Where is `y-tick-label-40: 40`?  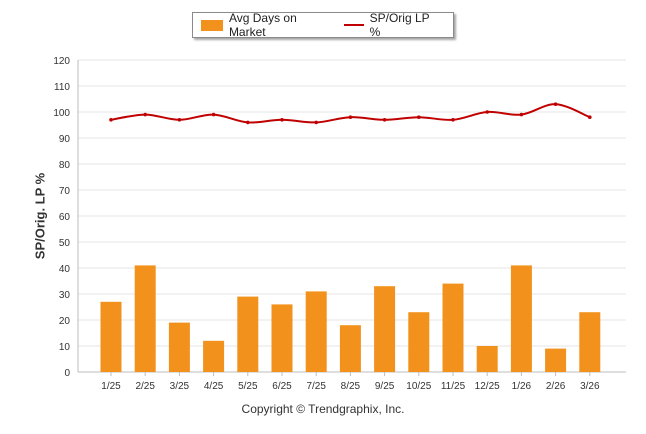 y-tick-label-40: 40 is located at coordinates (65, 269).